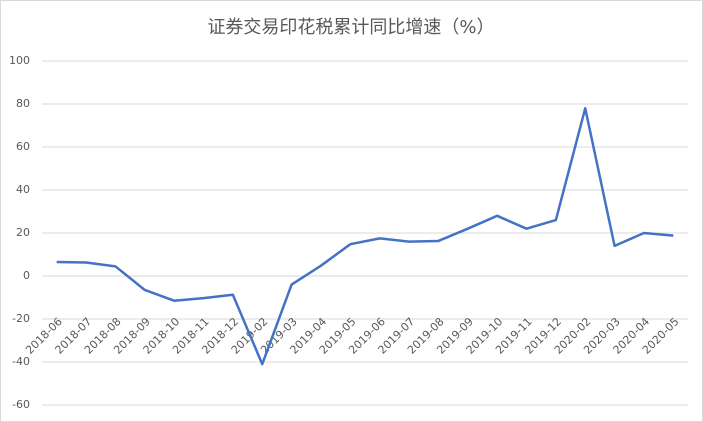  Describe the element at coordinates (350, 27) in the screenshot. I see `chart-title: 证券交易印花税累计同比增速（%）` at that location.